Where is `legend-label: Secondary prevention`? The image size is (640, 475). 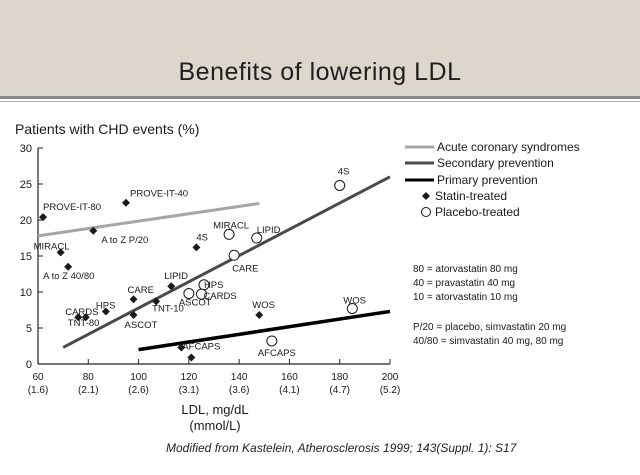 legend-label: Secondary prevention is located at coordinates (495, 163).